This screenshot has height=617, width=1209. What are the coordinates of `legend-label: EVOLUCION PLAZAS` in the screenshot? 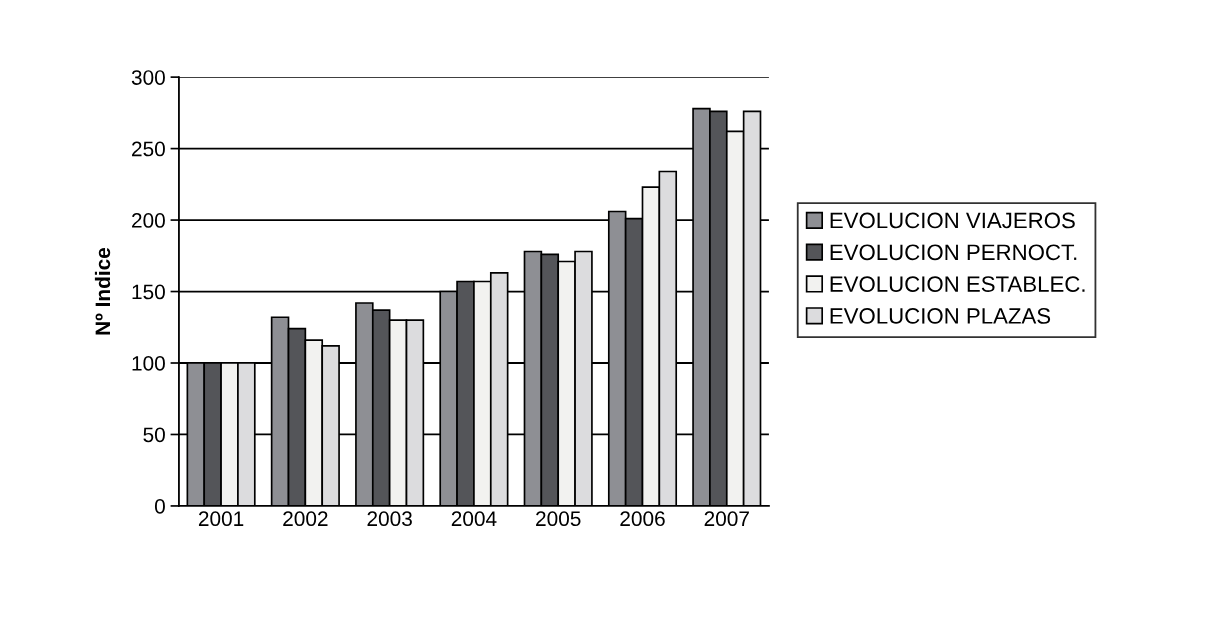 It's located at (940, 316).